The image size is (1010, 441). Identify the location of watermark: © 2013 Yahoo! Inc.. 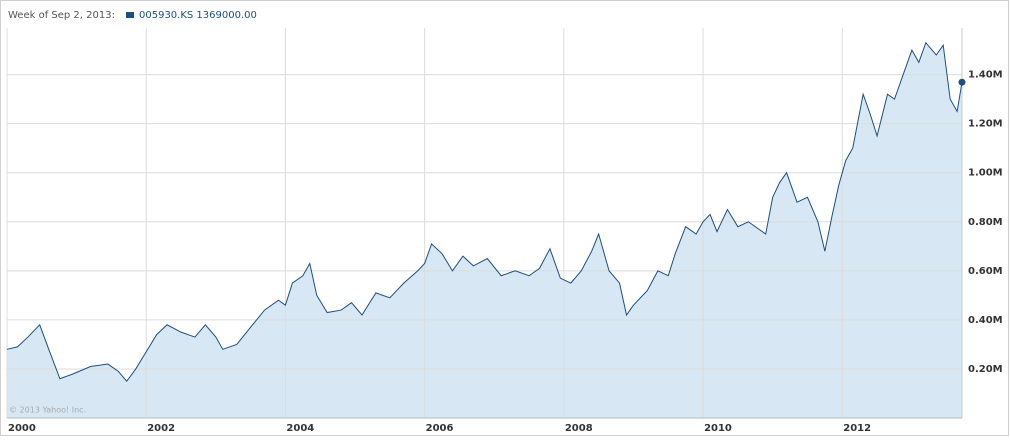
(47, 410).